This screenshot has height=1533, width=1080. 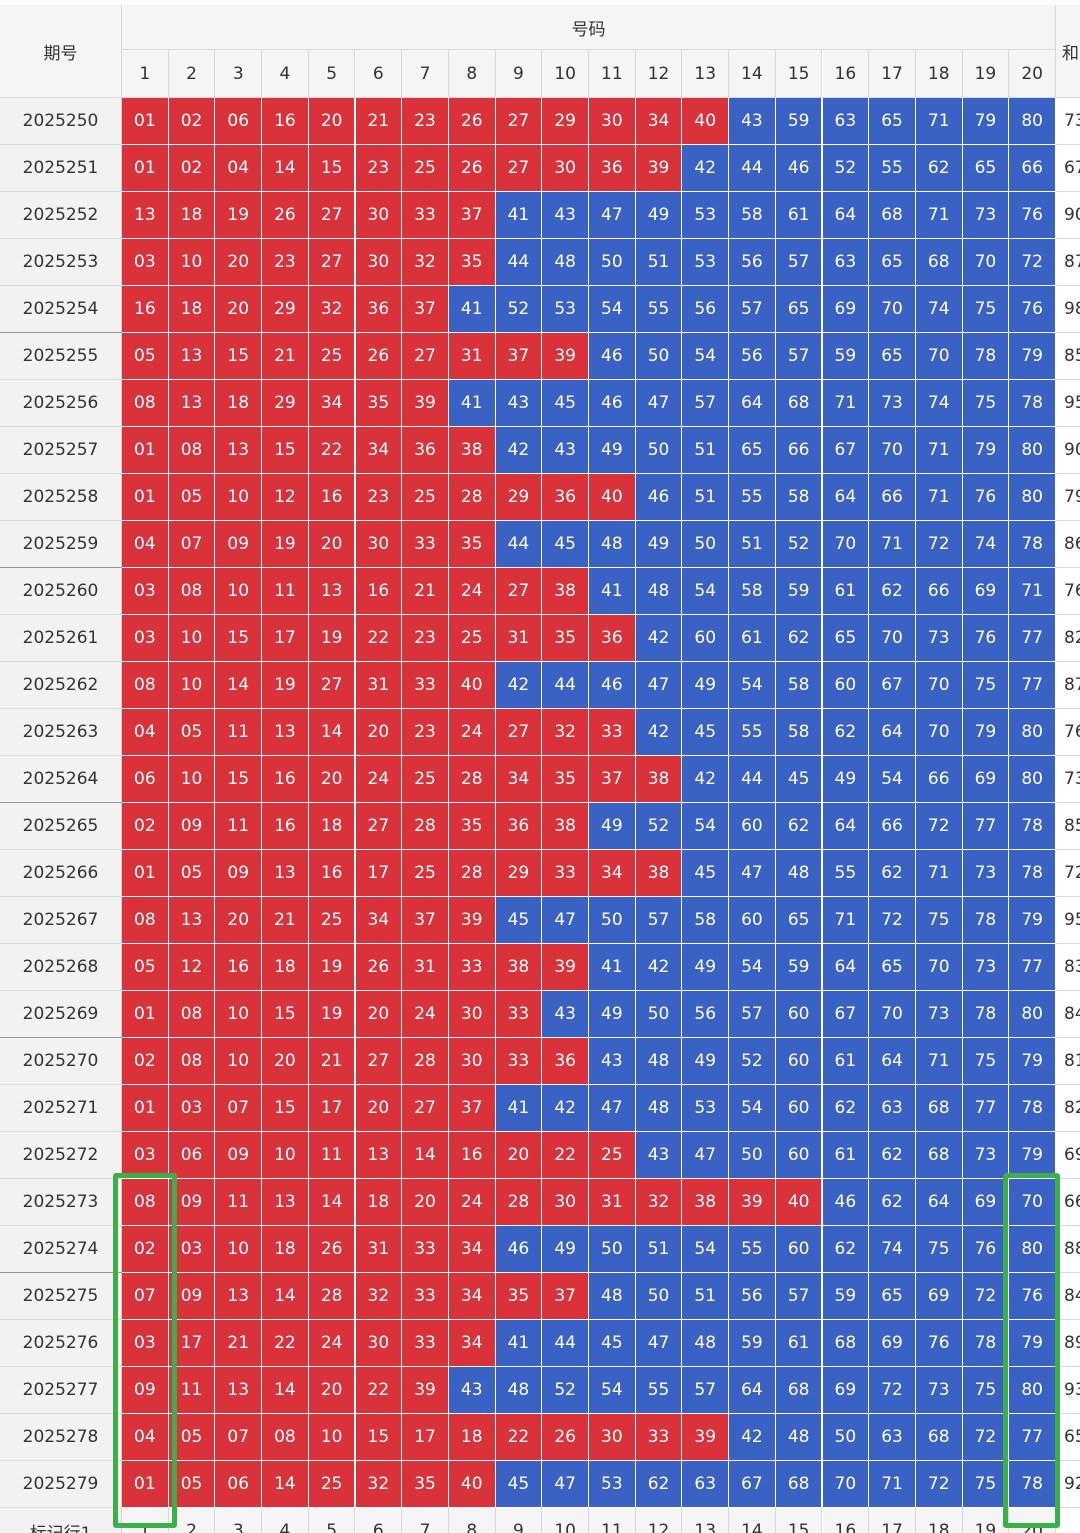 I want to click on period: 2025267, so click(x=61, y=920).